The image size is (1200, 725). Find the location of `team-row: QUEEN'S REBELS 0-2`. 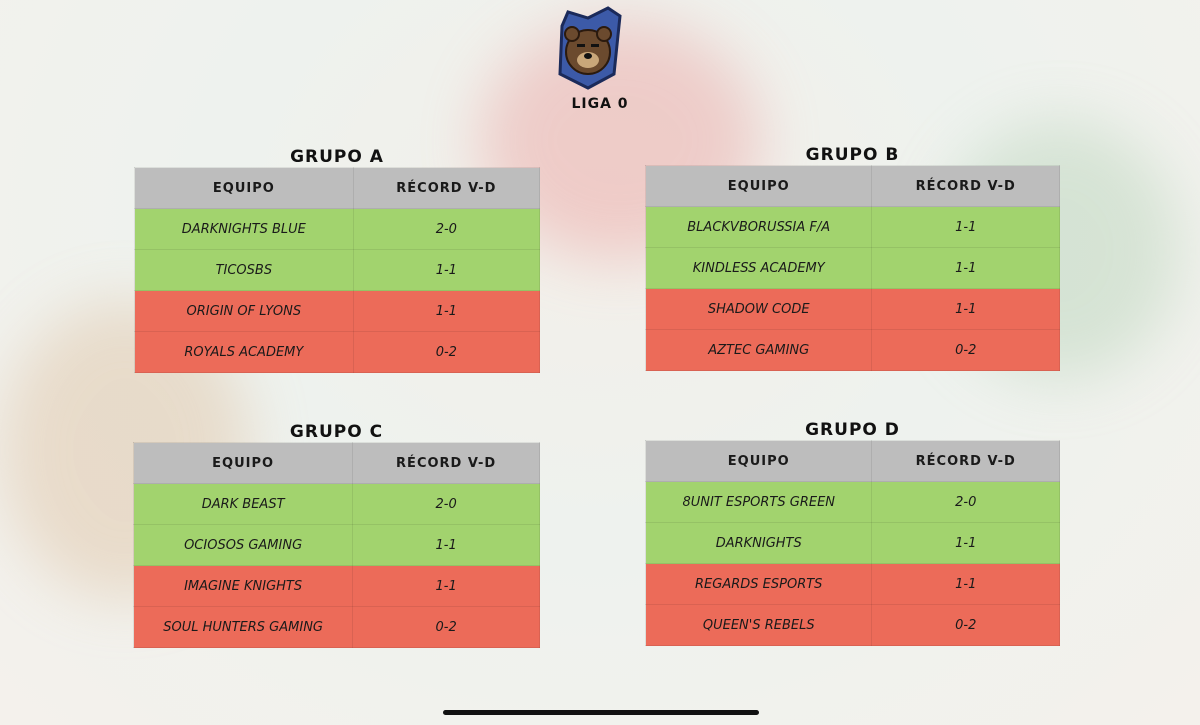

team-row: QUEEN'S REBELS 0-2 is located at coordinates (852, 625).